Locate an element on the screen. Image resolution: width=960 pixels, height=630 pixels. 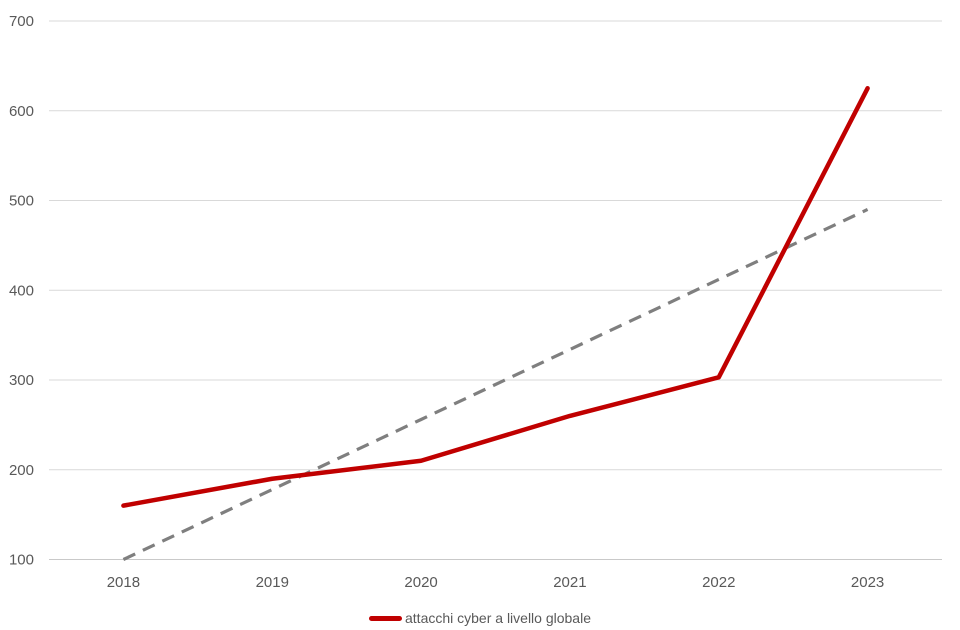
y-tick-label-300: 300 is located at coordinates (21, 380).